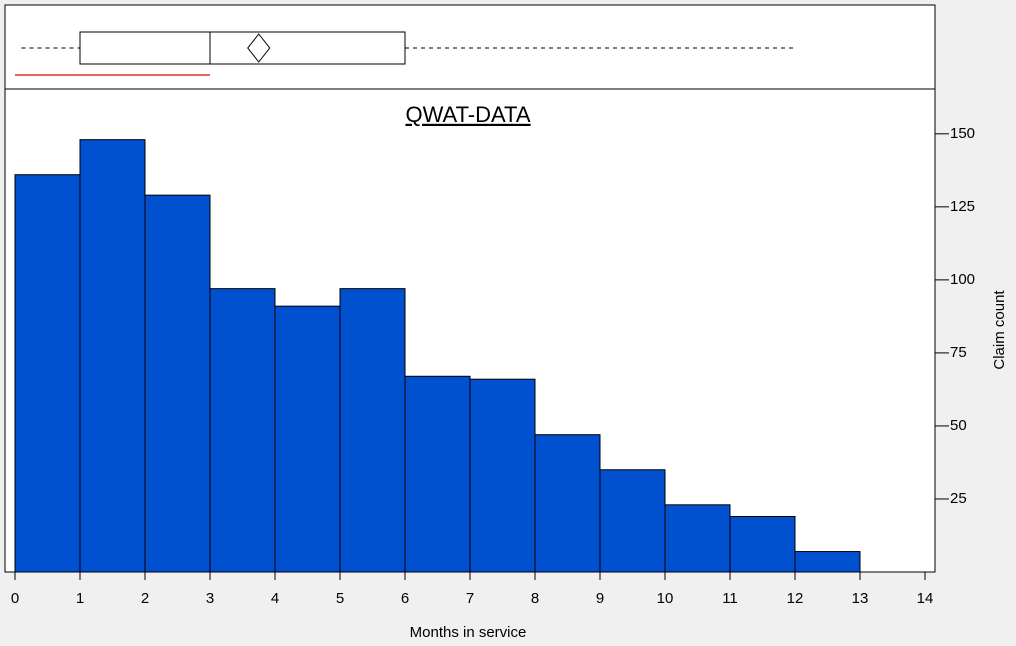 This screenshot has width=1016, height=646. What do you see at coordinates (795, 598) in the screenshot?
I see `x-tick-label: 12` at bounding box center [795, 598].